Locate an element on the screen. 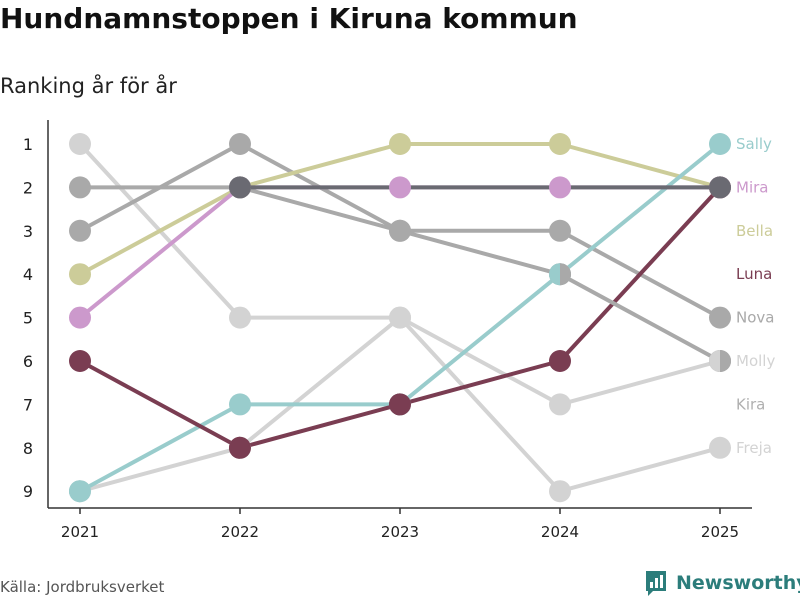 The image size is (800, 600). point-bella-2024 is located at coordinates (560, 144).